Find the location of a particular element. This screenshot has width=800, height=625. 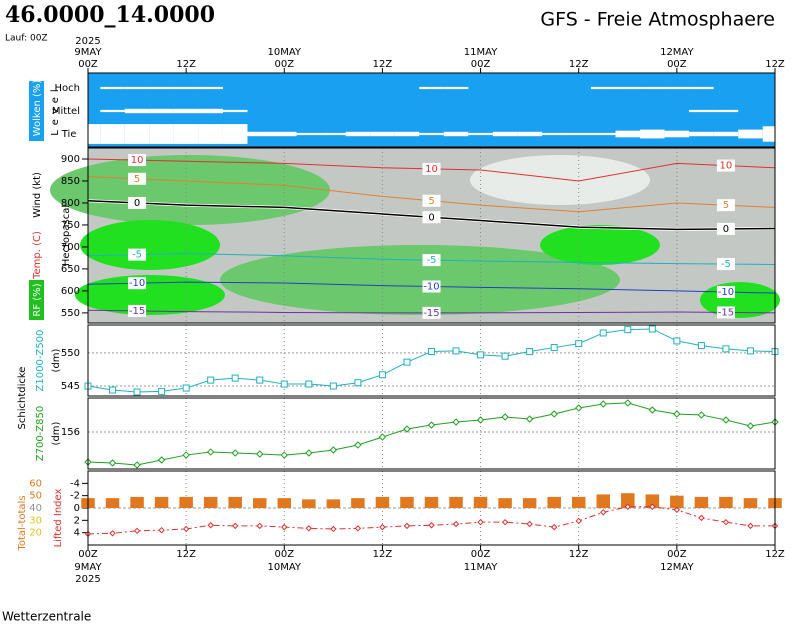

unit-label: (dm) is located at coordinates (56, 360).